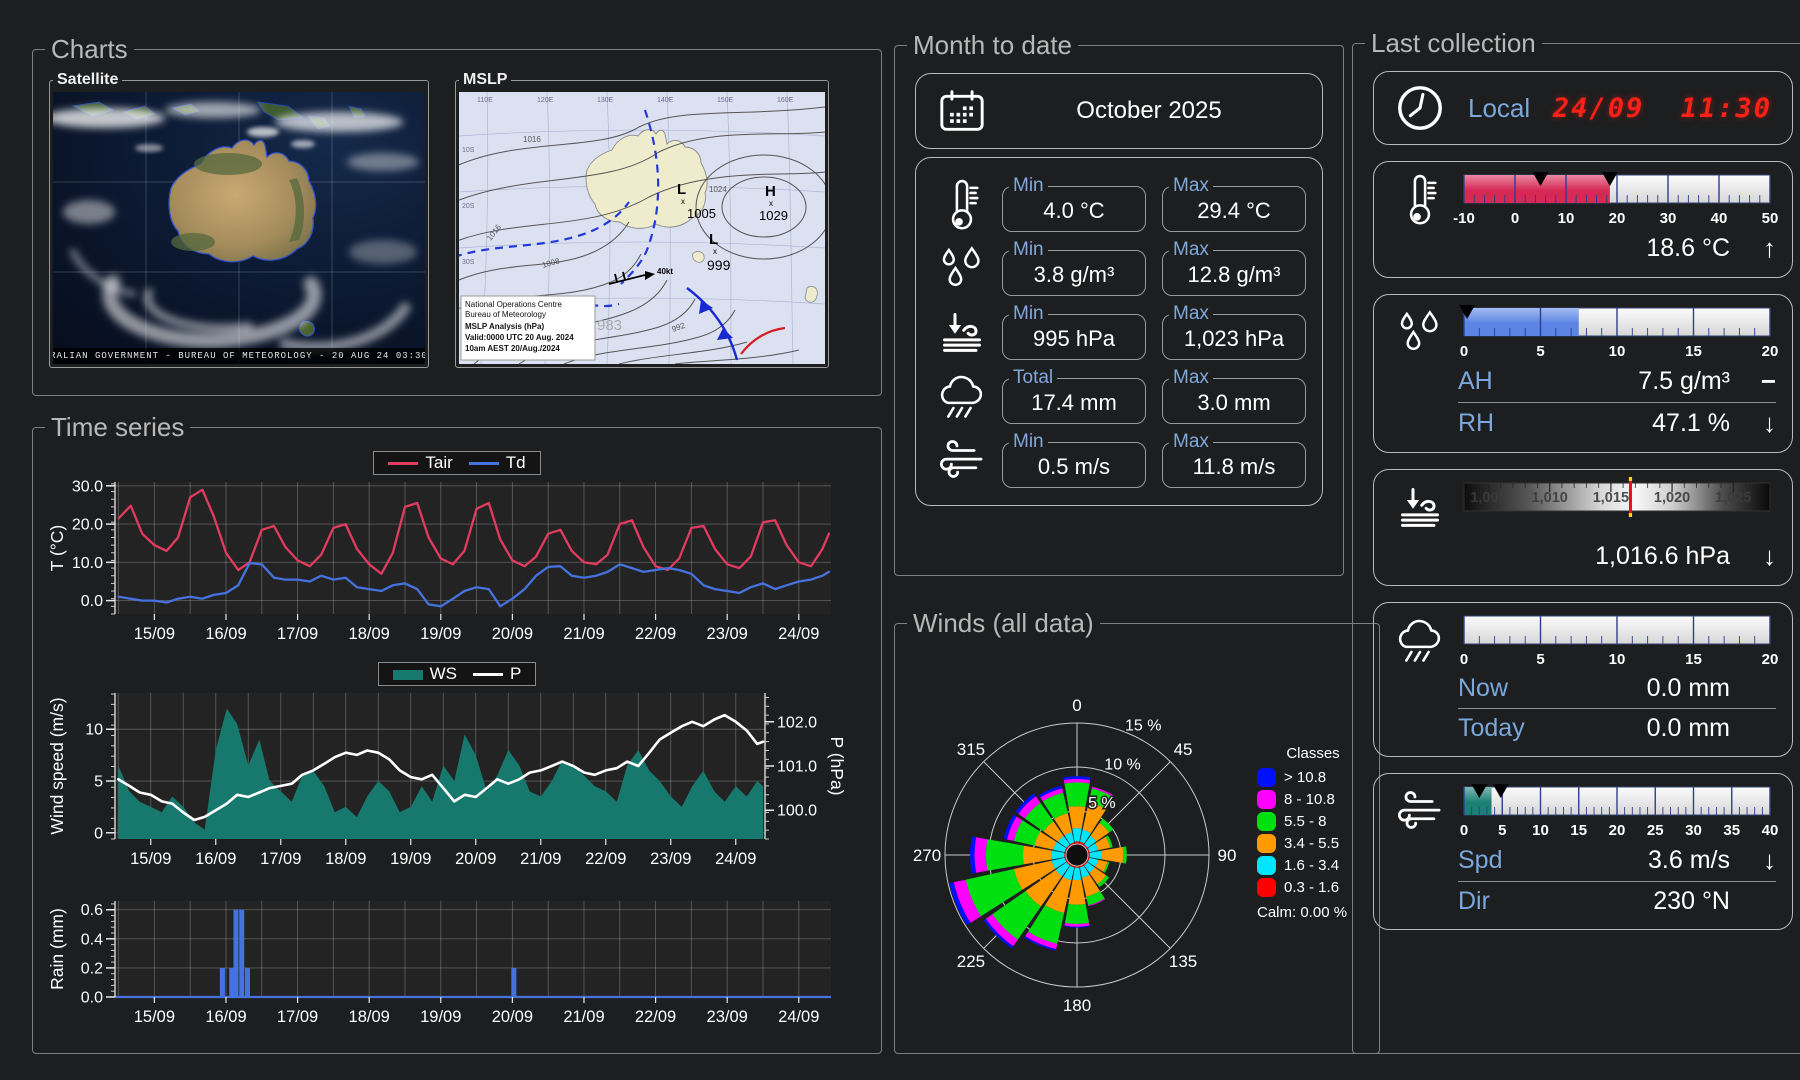 Image resolution: width=1800 pixels, height=1080 pixels. Describe the element at coordinates (1693, 659) in the screenshot. I see `svg-text: 15` at that location.